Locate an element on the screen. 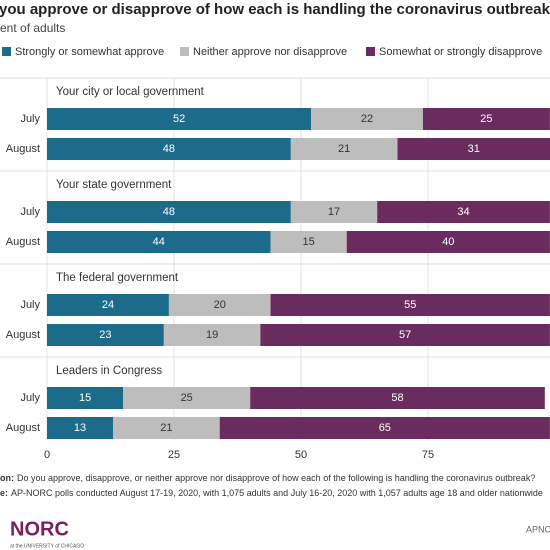  data-label: 23 is located at coordinates (105, 335).